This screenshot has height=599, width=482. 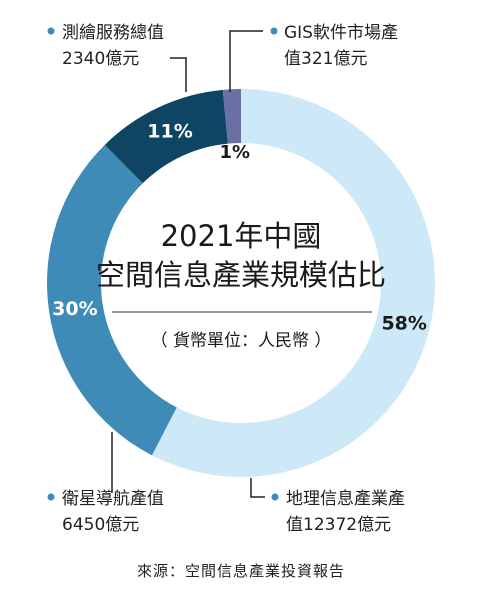 What do you see at coordinates (325, 59) in the screenshot?
I see `label-gis-line2: 值321億元` at bounding box center [325, 59].